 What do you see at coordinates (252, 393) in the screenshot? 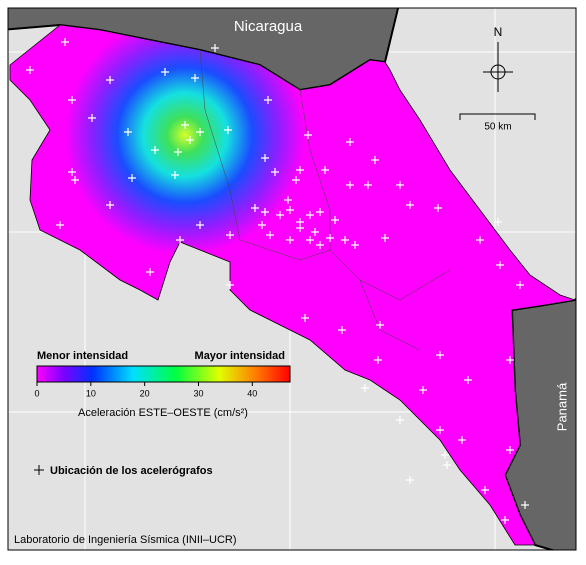
I see `colorbar-tick-label: 40` at bounding box center [252, 393].